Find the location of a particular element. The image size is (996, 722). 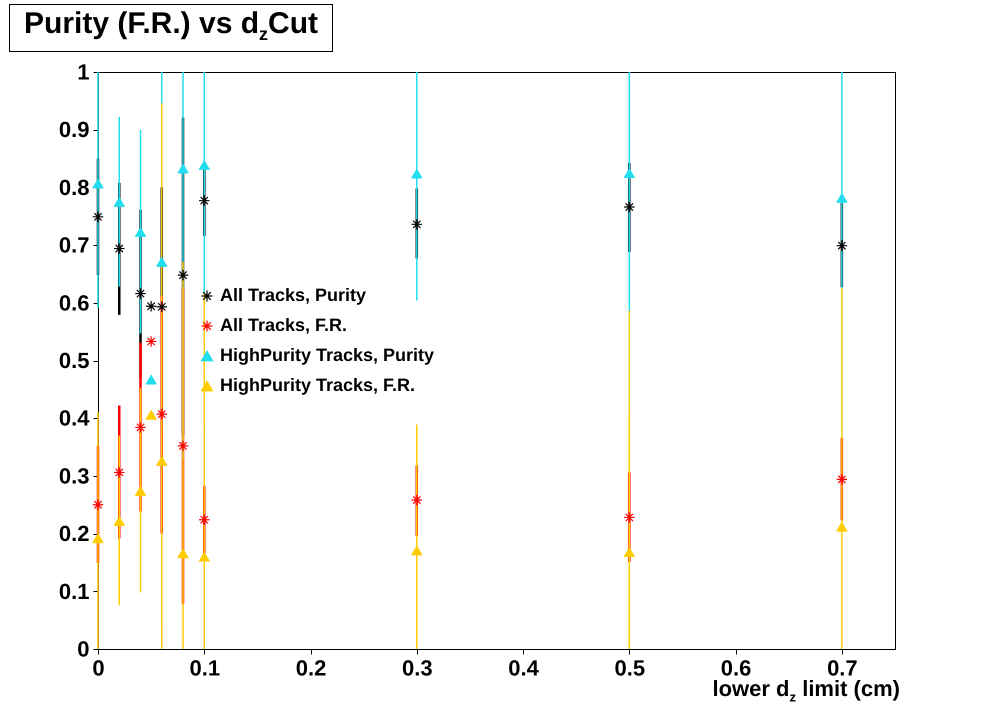

y-tick-label: 0.9 is located at coordinates (74, 129).